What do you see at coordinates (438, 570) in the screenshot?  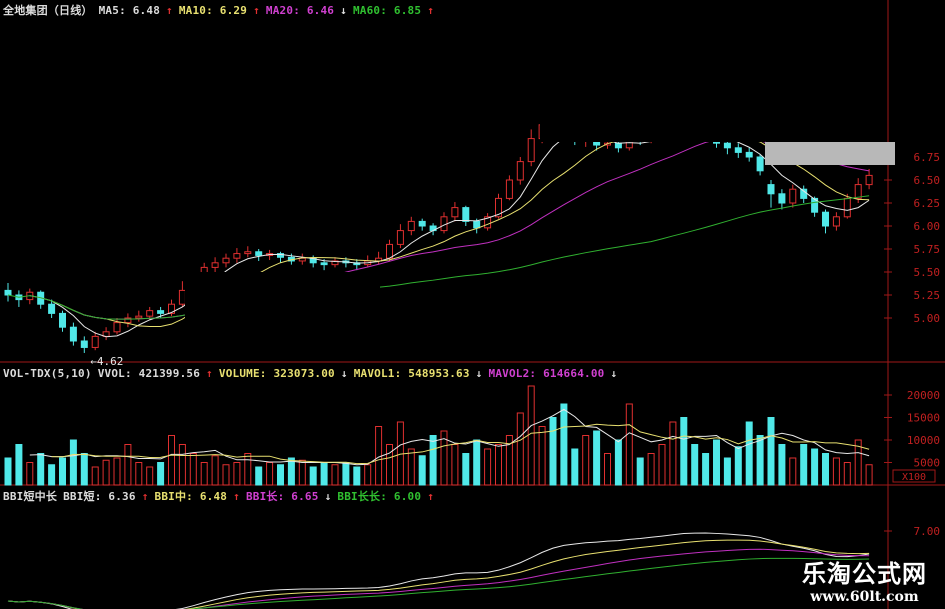 I see `bbi-short-line` at bounding box center [438, 570].